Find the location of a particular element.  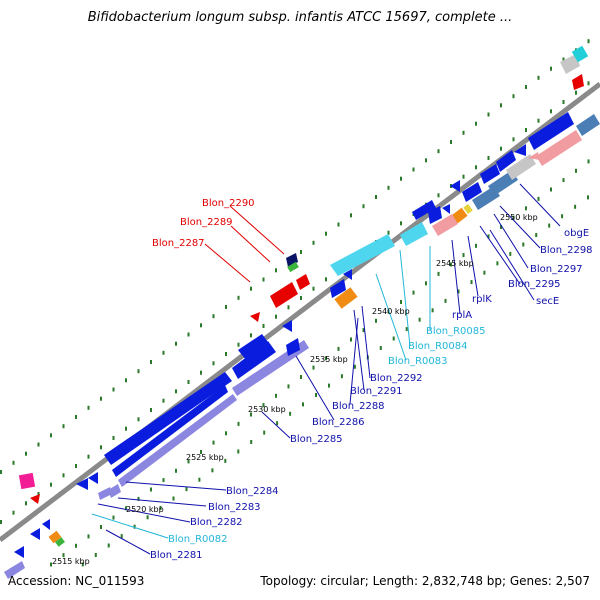

gene-label-blon-2297: Blon_2297 is located at coordinates (556, 269).